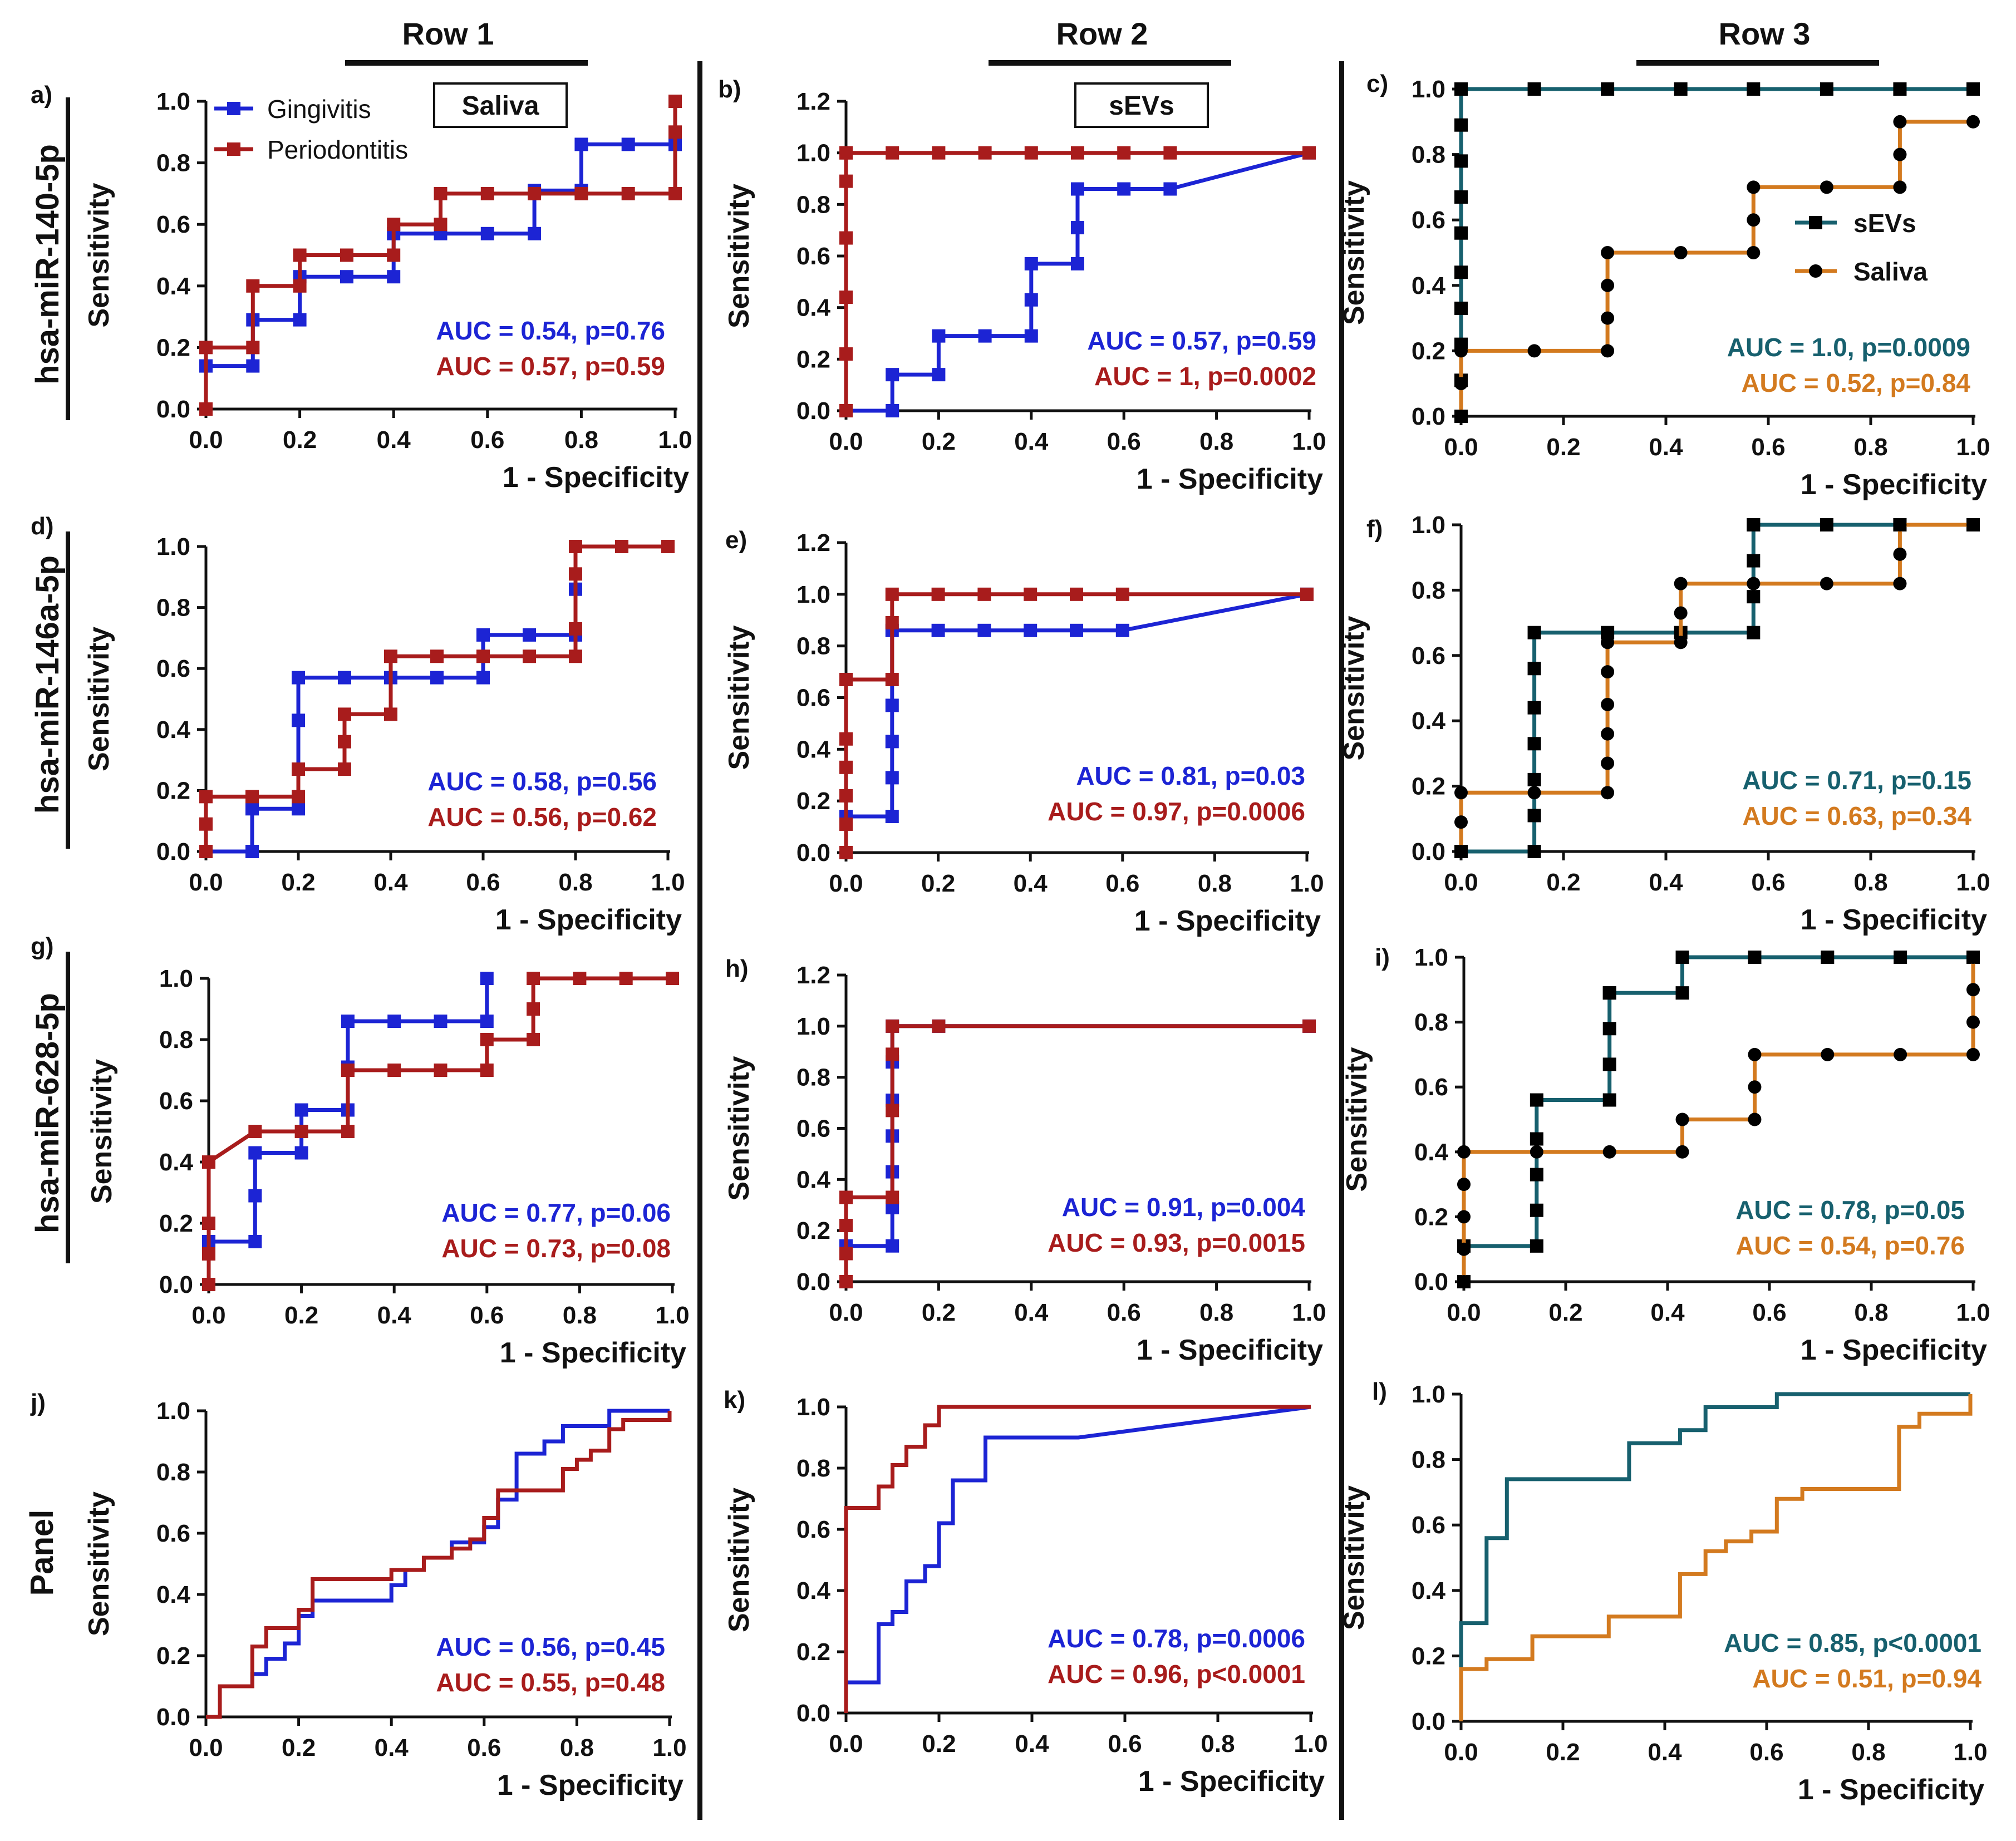 The height and width of the screenshot is (1841, 2016). Describe the element at coordinates (1856, 815) in the screenshot. I see `auc-annotation: AUC = 0.63, p=0.34` at that location.